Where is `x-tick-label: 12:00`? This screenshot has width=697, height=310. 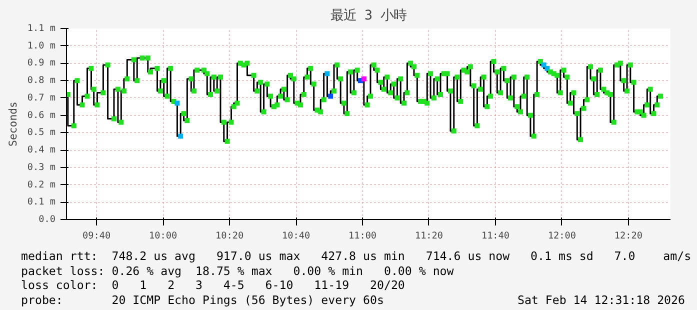
x-tick-label: 12:00 is located at coordinates (562, 236).